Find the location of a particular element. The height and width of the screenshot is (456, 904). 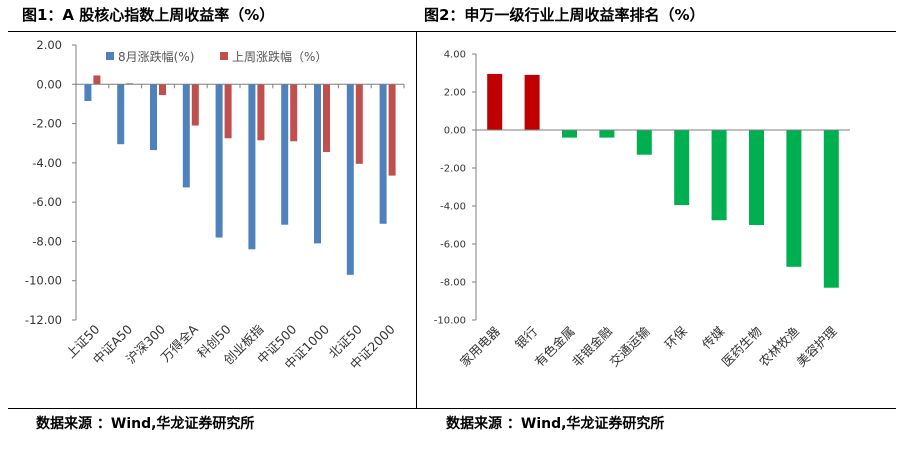

legend-label: 8月涨跌幅(%) is located at coordinates (156, 56).